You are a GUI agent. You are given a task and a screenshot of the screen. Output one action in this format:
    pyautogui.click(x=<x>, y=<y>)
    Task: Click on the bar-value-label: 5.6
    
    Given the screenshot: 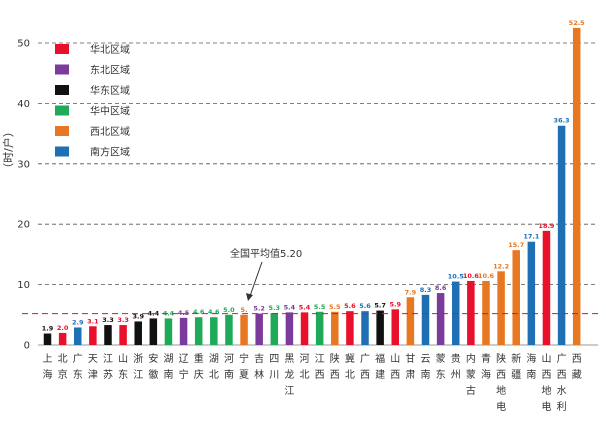 What is the action you would take?
    pyautogui.click(x=365, y=306)
    